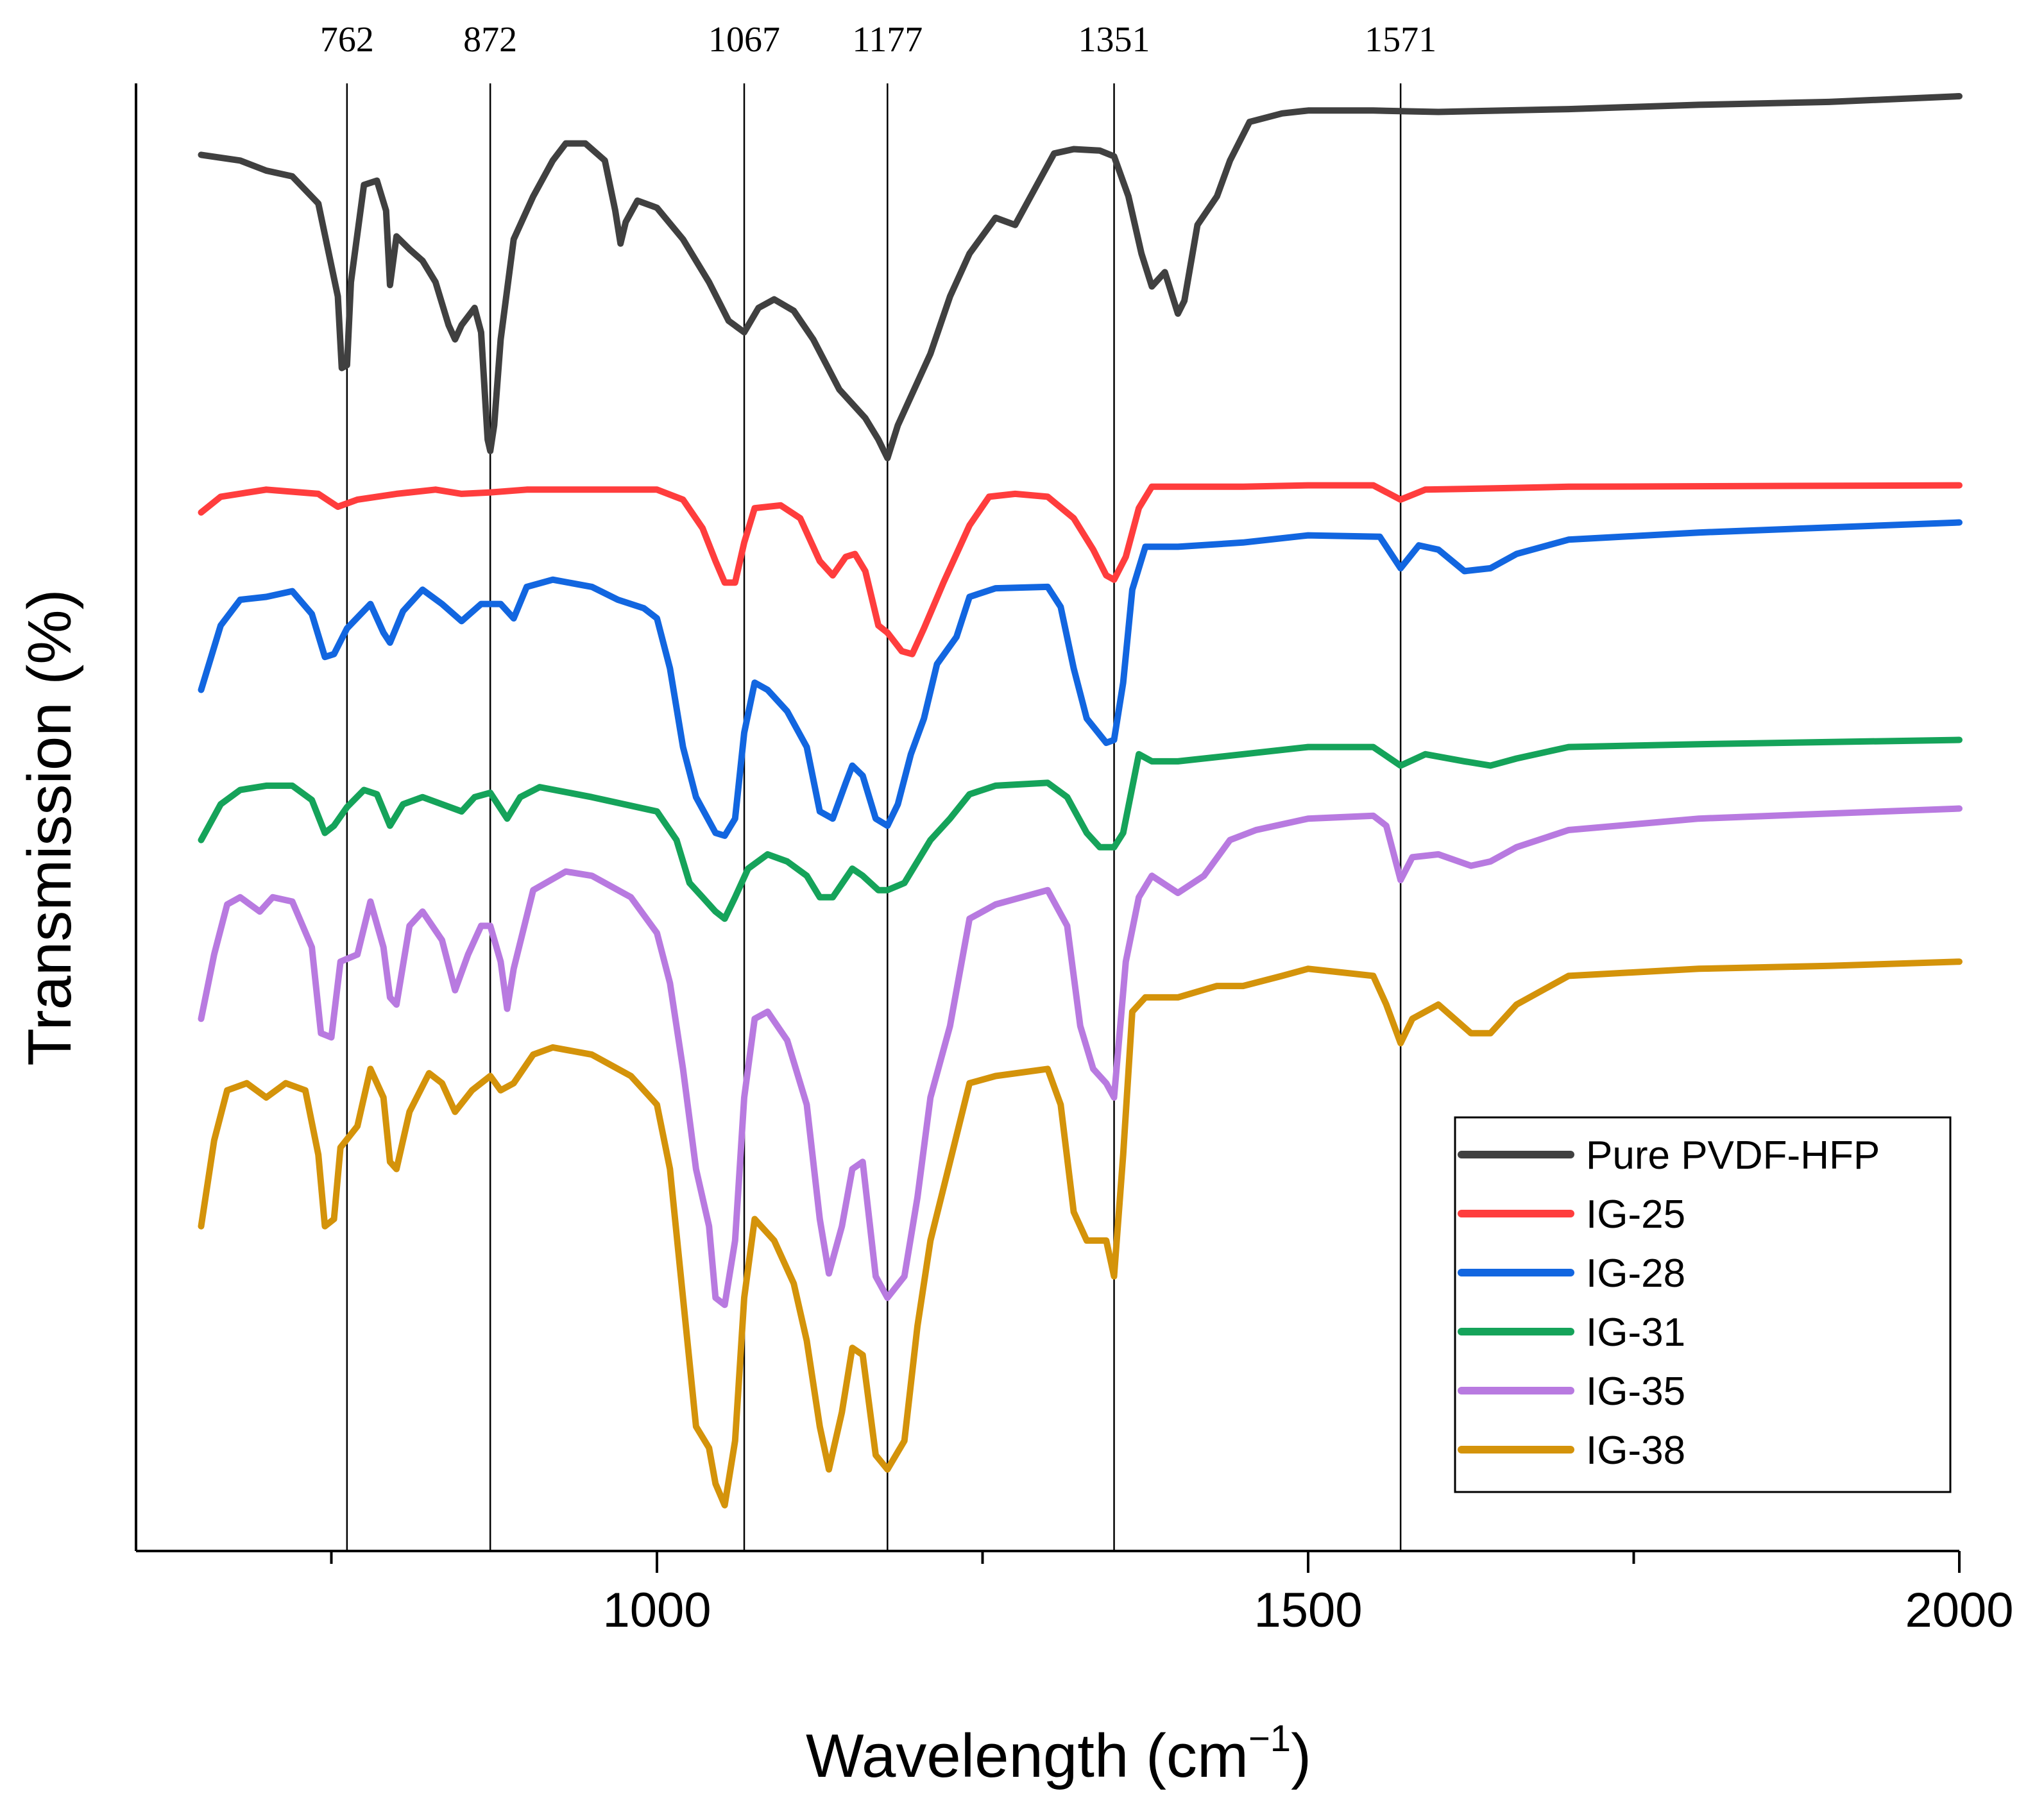 The width and height of the screenshot is (2044, 1814). What do you see at coordinates (1636, 1332) in the screenshot?
I see `legend-label-ig-31: IG-31` at bounding box center [1636, 1332].